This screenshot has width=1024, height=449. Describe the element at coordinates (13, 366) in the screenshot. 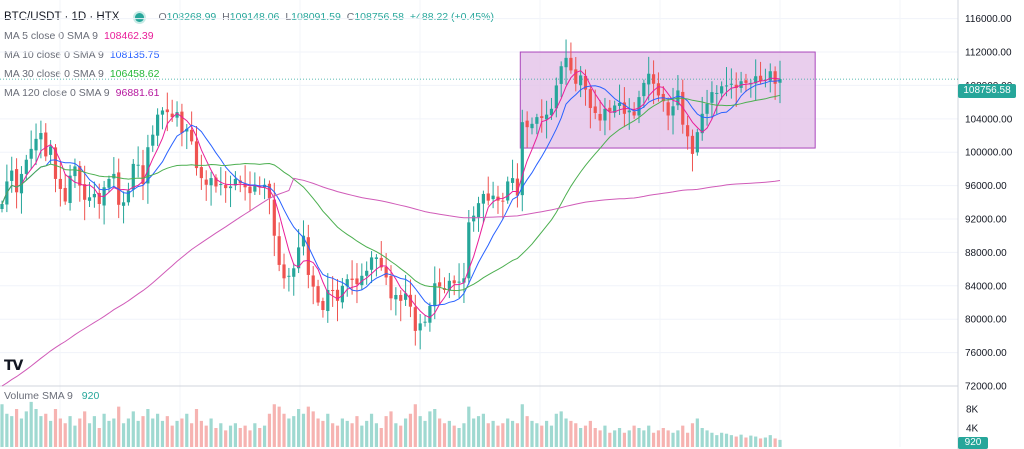

I see `tradingview-logo: TV` at that location.